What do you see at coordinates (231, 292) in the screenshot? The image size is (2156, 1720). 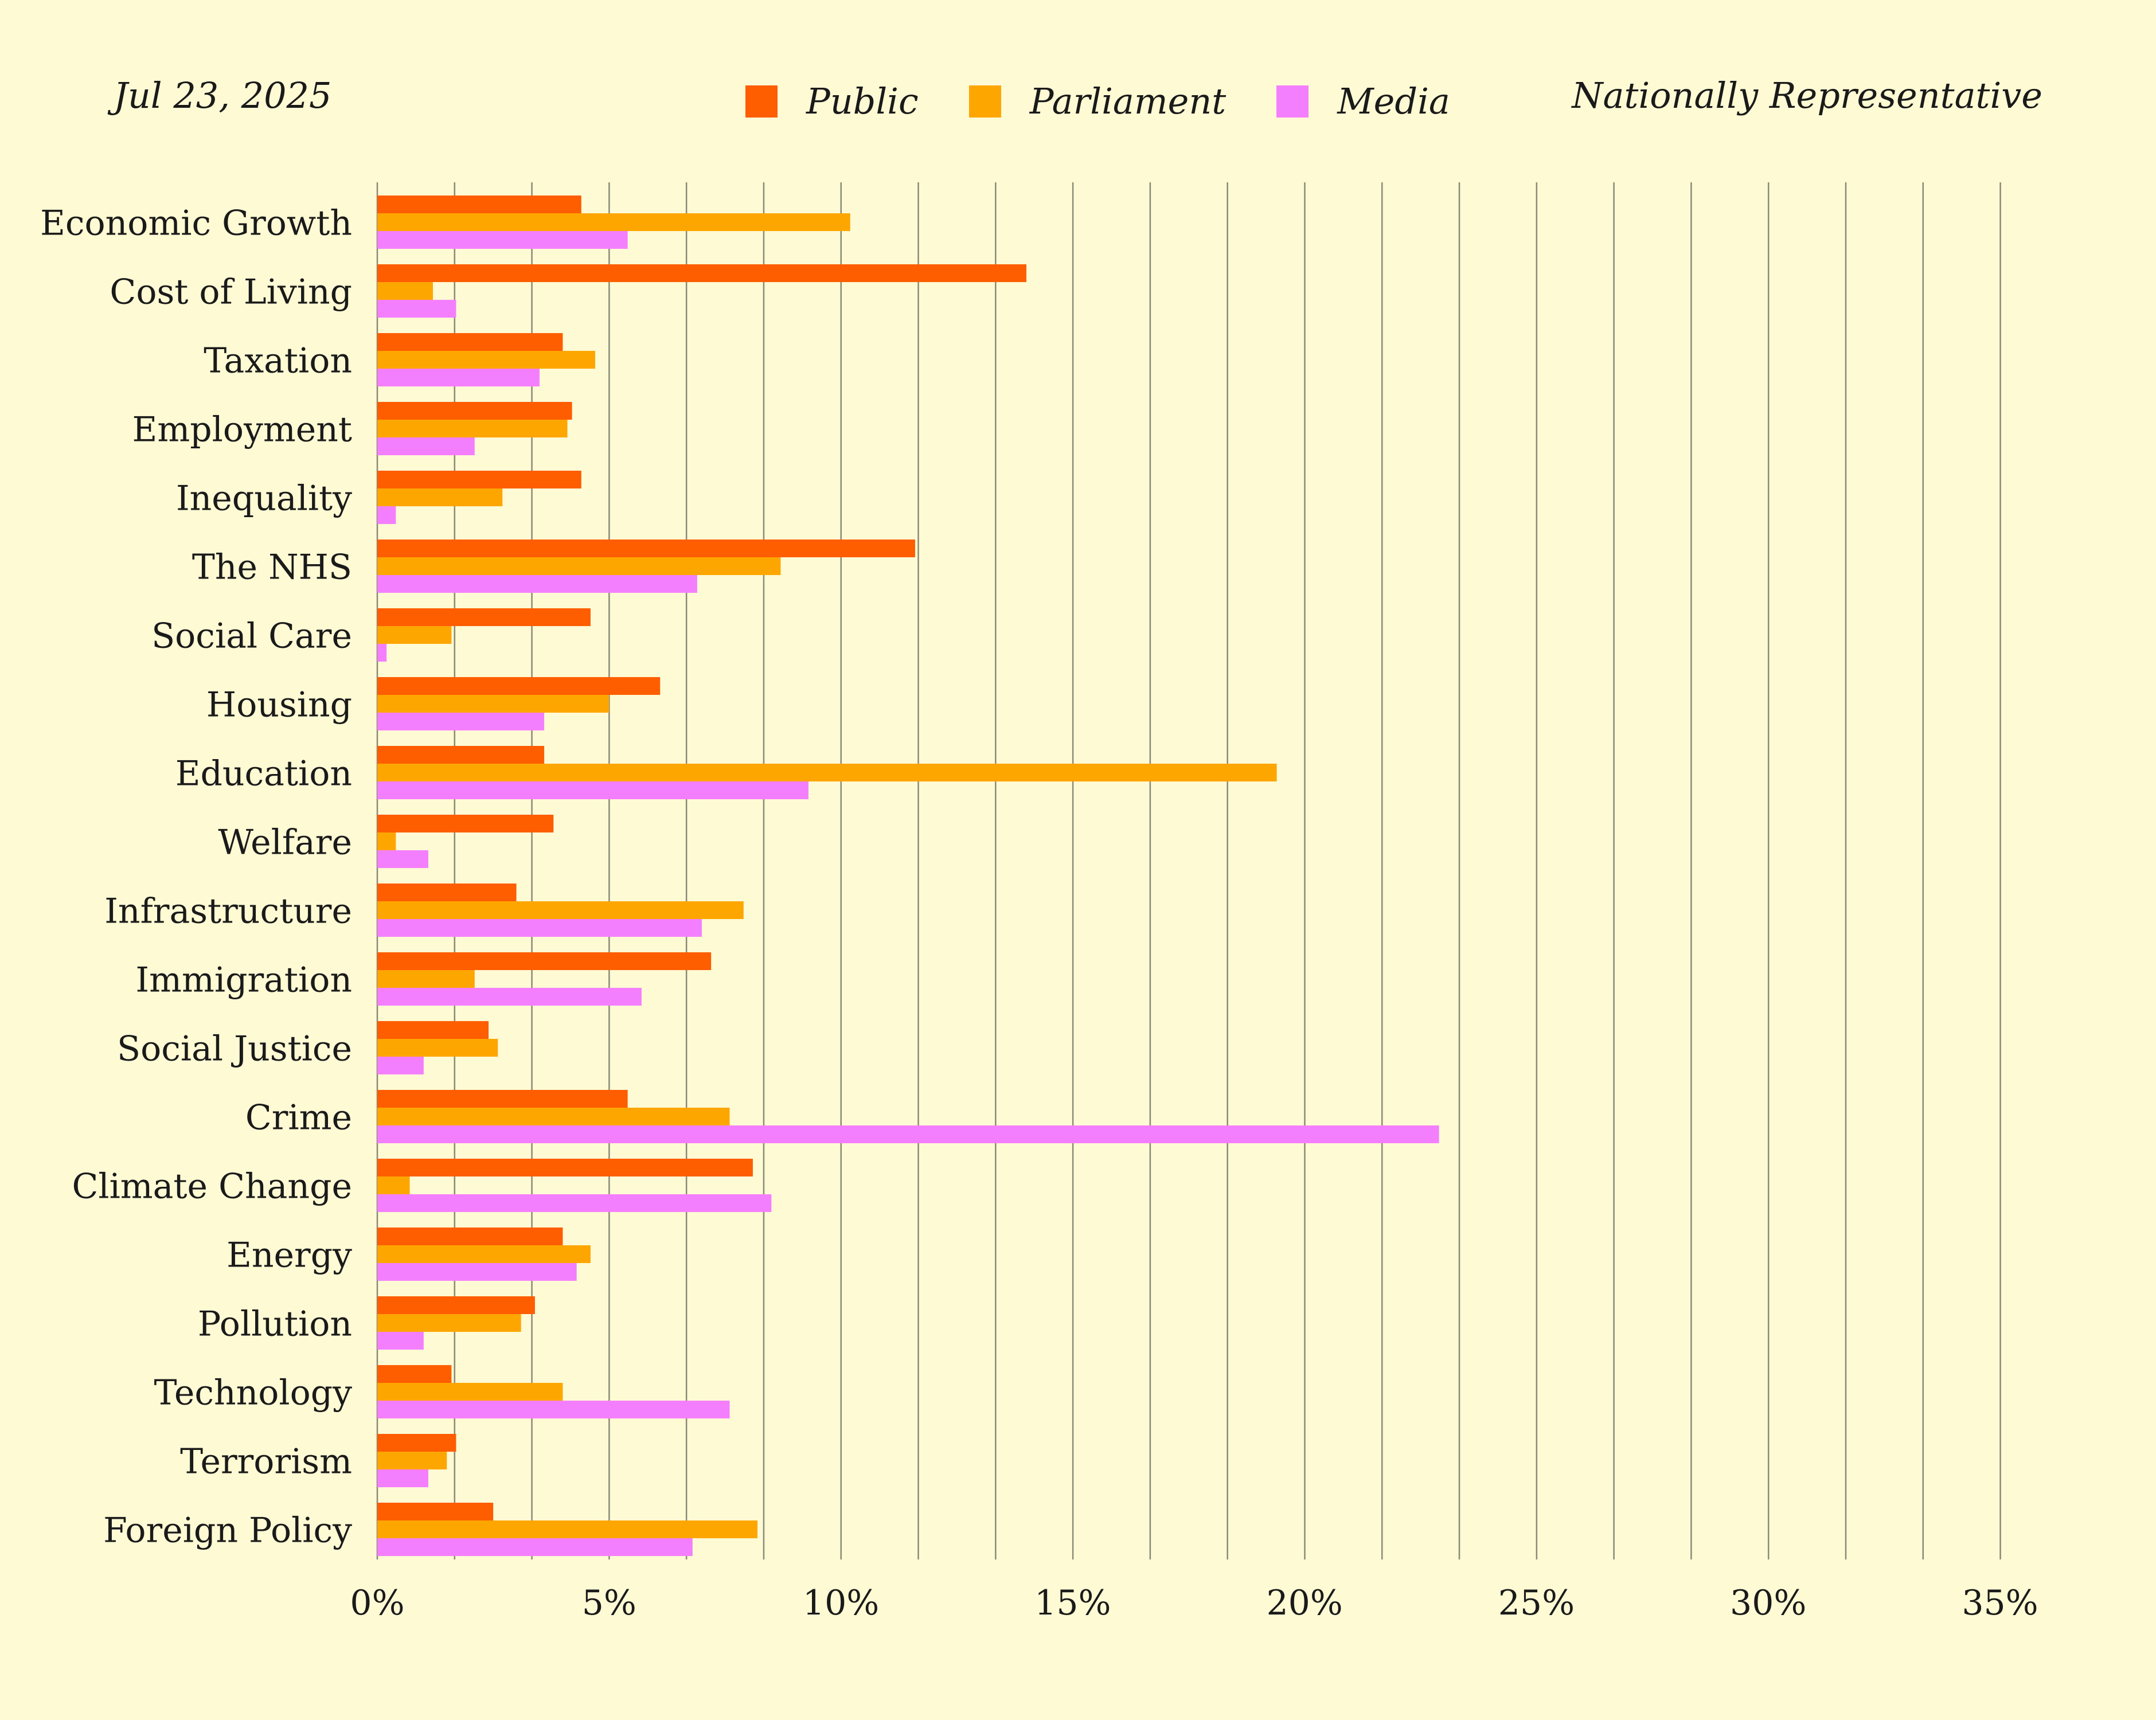 I see `category-label: Cost of Living` at bounding box center [231, 292].